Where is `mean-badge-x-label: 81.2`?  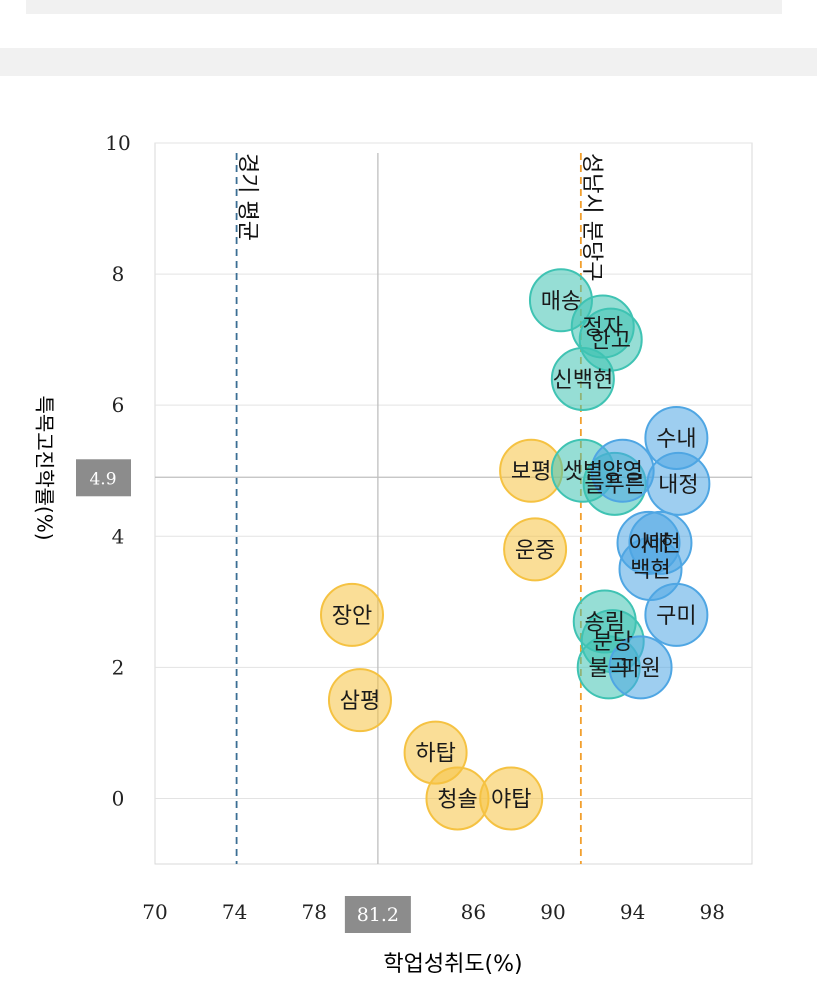 mean-badge-x-label: 81.2 is located at coordinates (378, 915).